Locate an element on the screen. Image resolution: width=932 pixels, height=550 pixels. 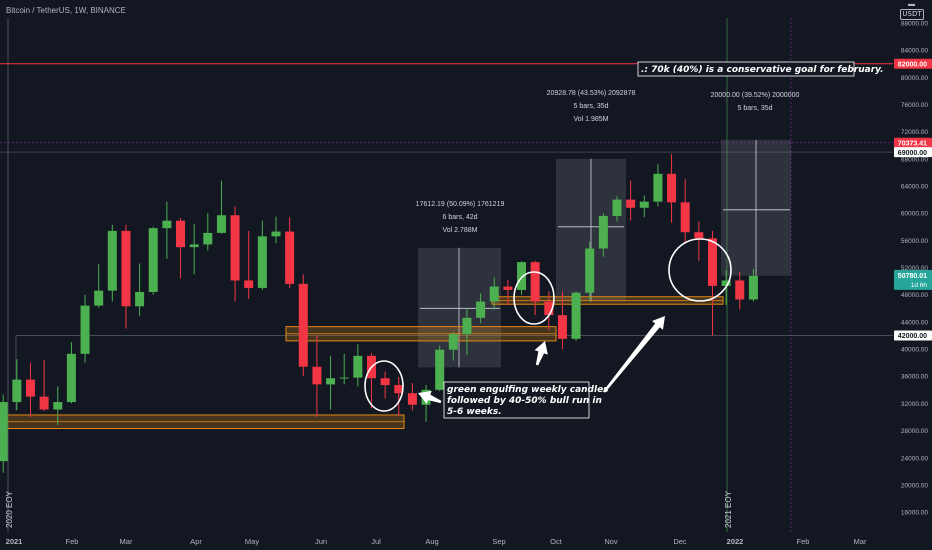
measurement-label: 20928.78 (43.53%) 2092878 is located at coordinates (591, 93).